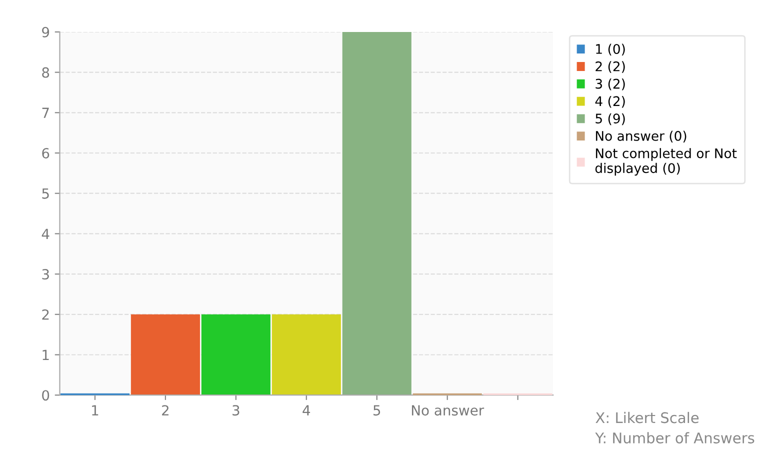 The image size is (766, 450). What do you see at coordinates (610, 67) in the screenshot?
I see `legend-label: 2 (2)` at bounding box center [610, 67].